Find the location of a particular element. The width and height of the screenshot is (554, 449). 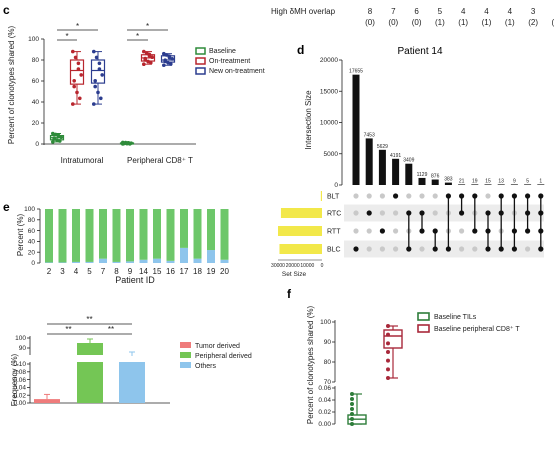

f-y-tick-label: 100 is located at coordinates (325, 322).